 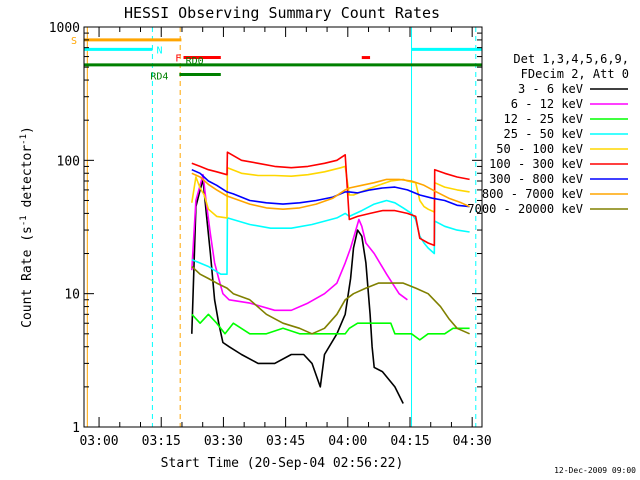 I want to click on state-label-s: S, so click(x=74, y=41).